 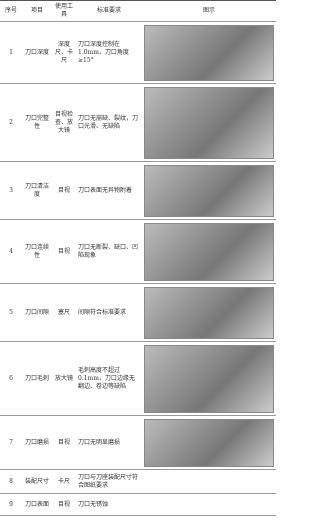 I want to click on table-row: 9 刀口表面 目视 刀口无锈蚀, so click(x=138, y=504).